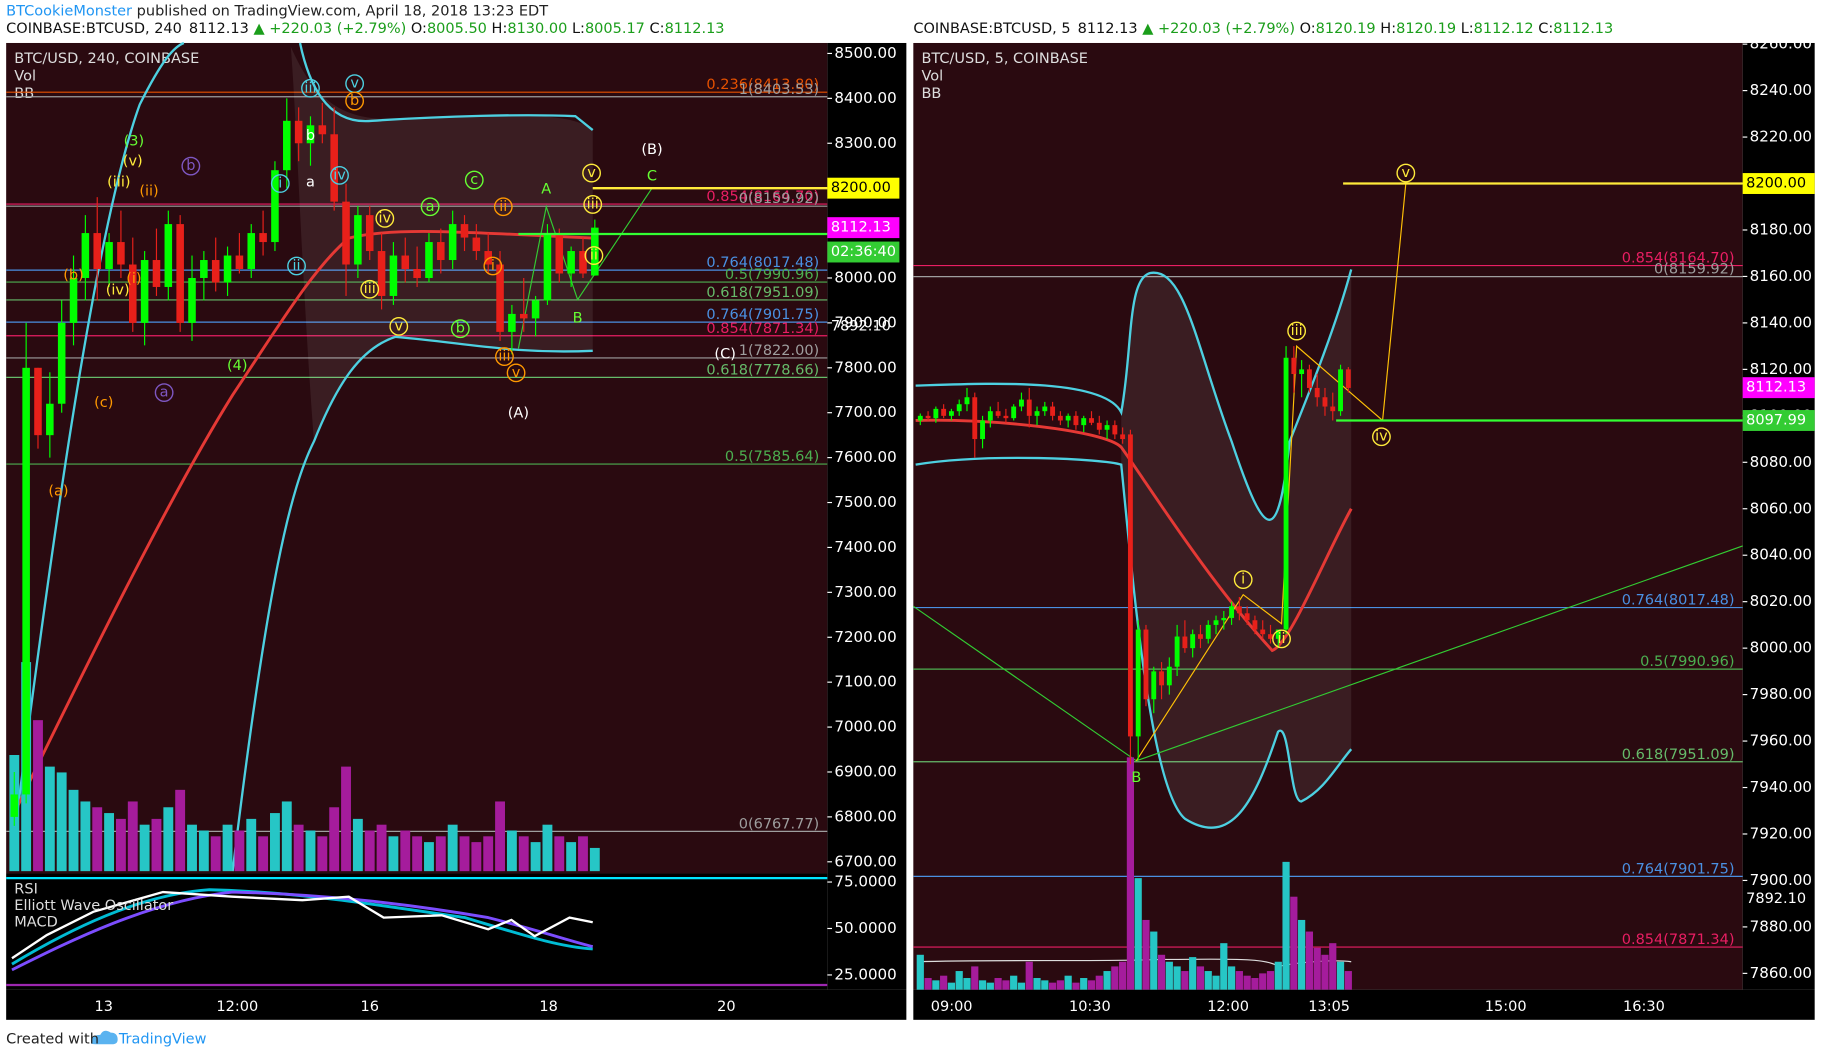 This screenshot has height=1057, width=1822. What do you see at coordinates (24, 94) in the screenshot?
I see `indicator-label: BB` at bounding box center [24, 94].